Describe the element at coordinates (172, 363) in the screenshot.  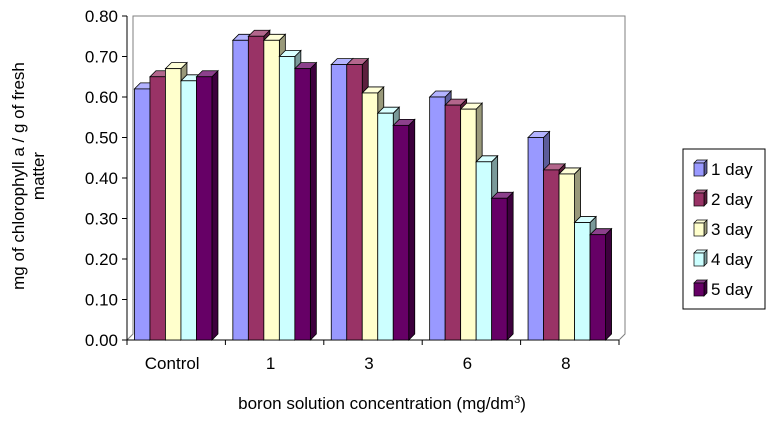
I see `x-tick-label: Control` at that location.